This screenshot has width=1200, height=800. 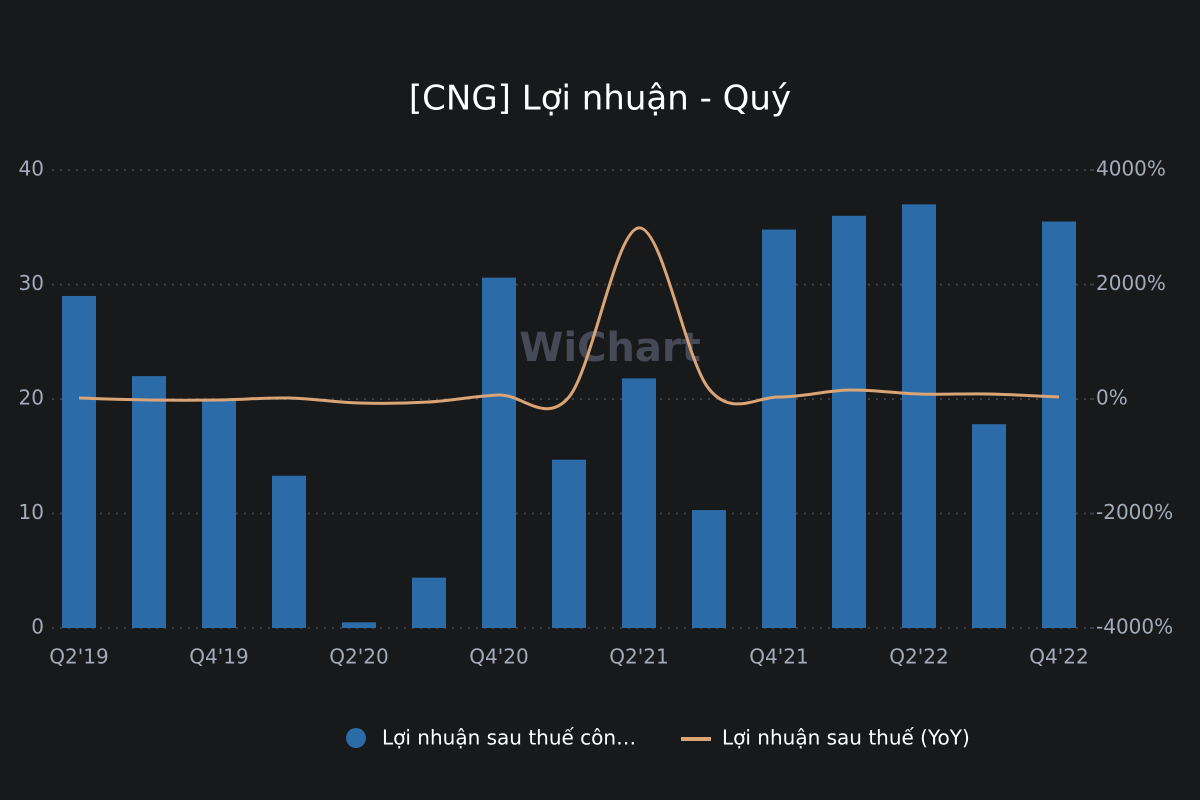 I want to click on x-tick-label: Q4'21, so click(x=778, y=657).